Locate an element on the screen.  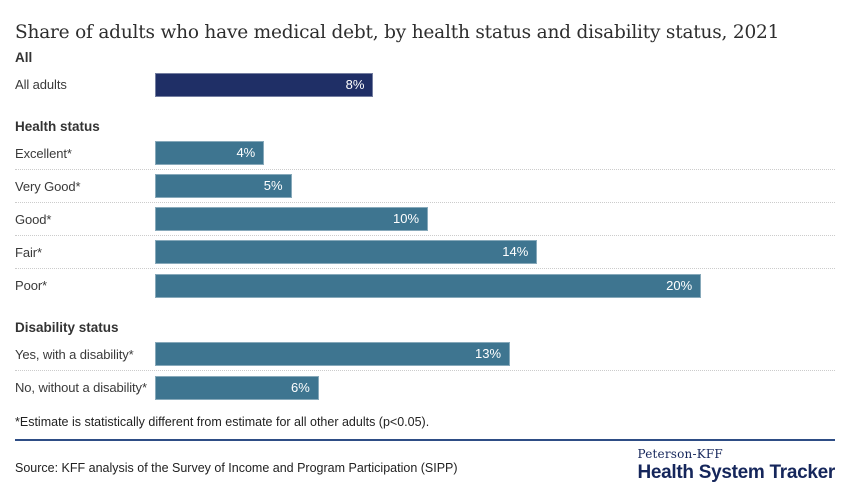
row-label: Good* is located at coordinates (33, 219).